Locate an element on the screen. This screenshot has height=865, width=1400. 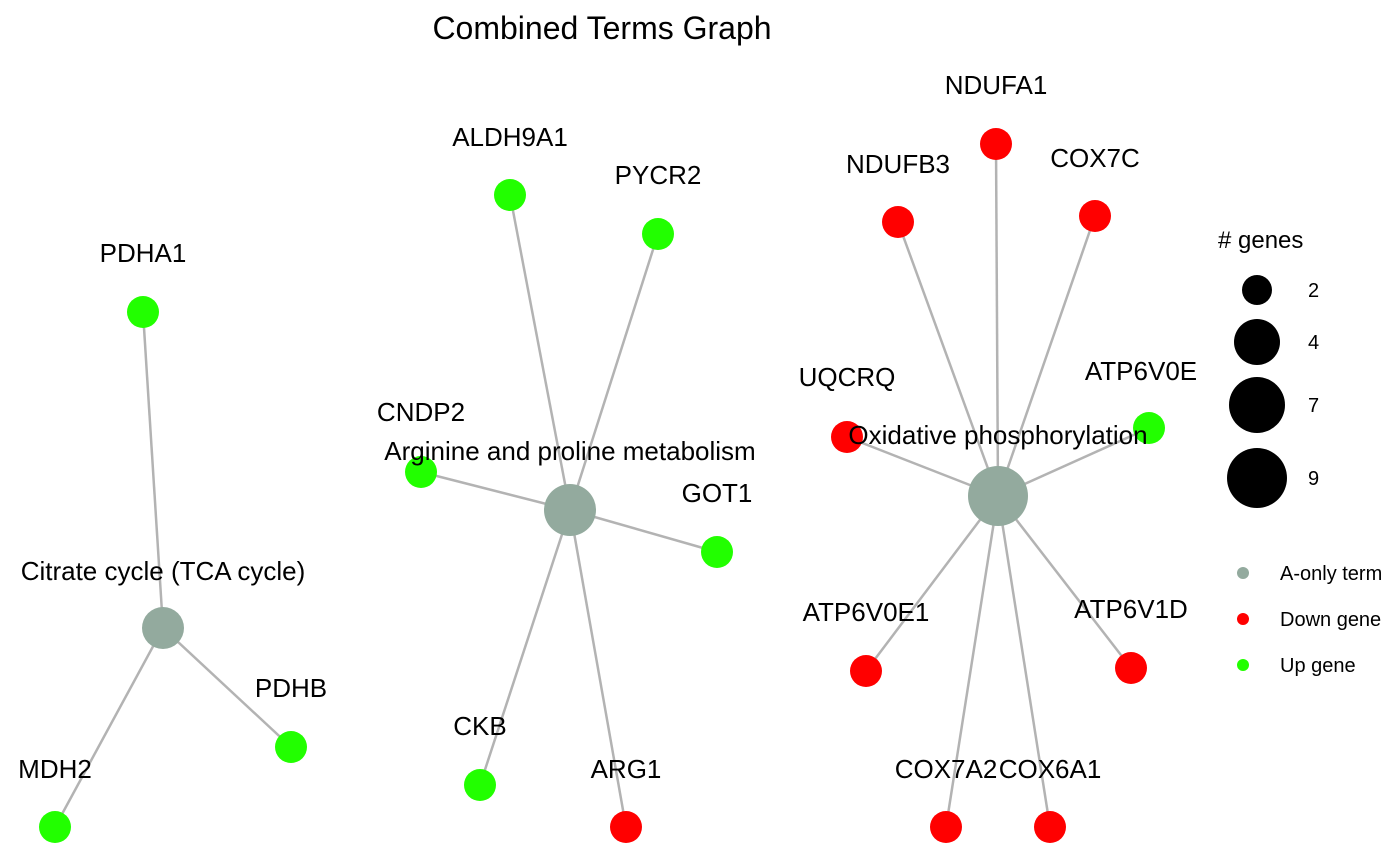
legend-term-label: A-only term is located at coordinates (1331, 574).